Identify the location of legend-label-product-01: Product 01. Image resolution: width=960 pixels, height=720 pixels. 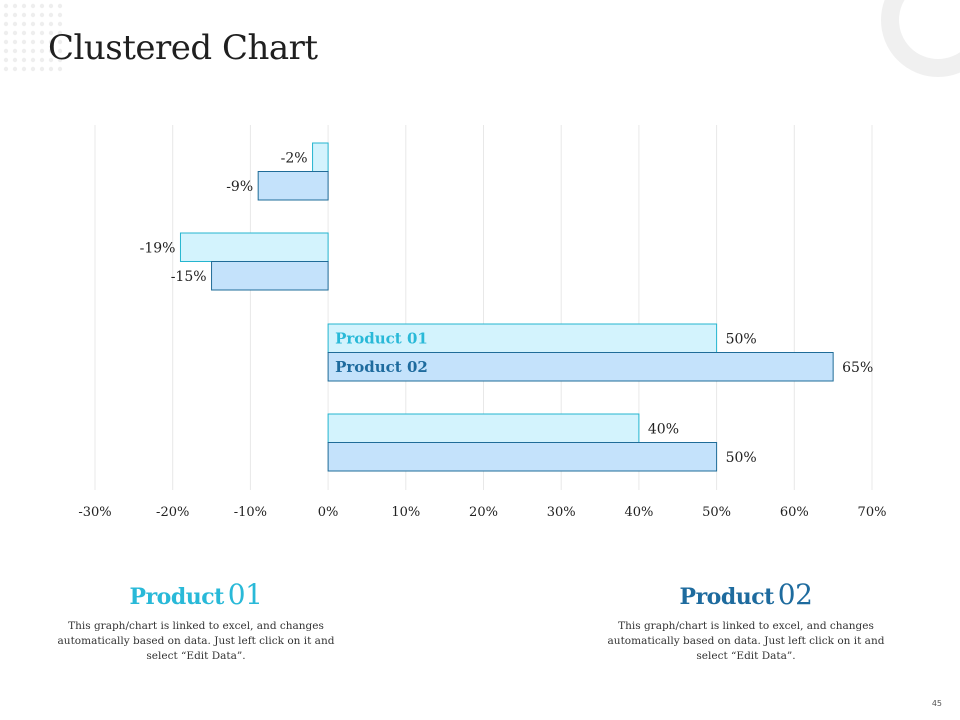
(381, 338).